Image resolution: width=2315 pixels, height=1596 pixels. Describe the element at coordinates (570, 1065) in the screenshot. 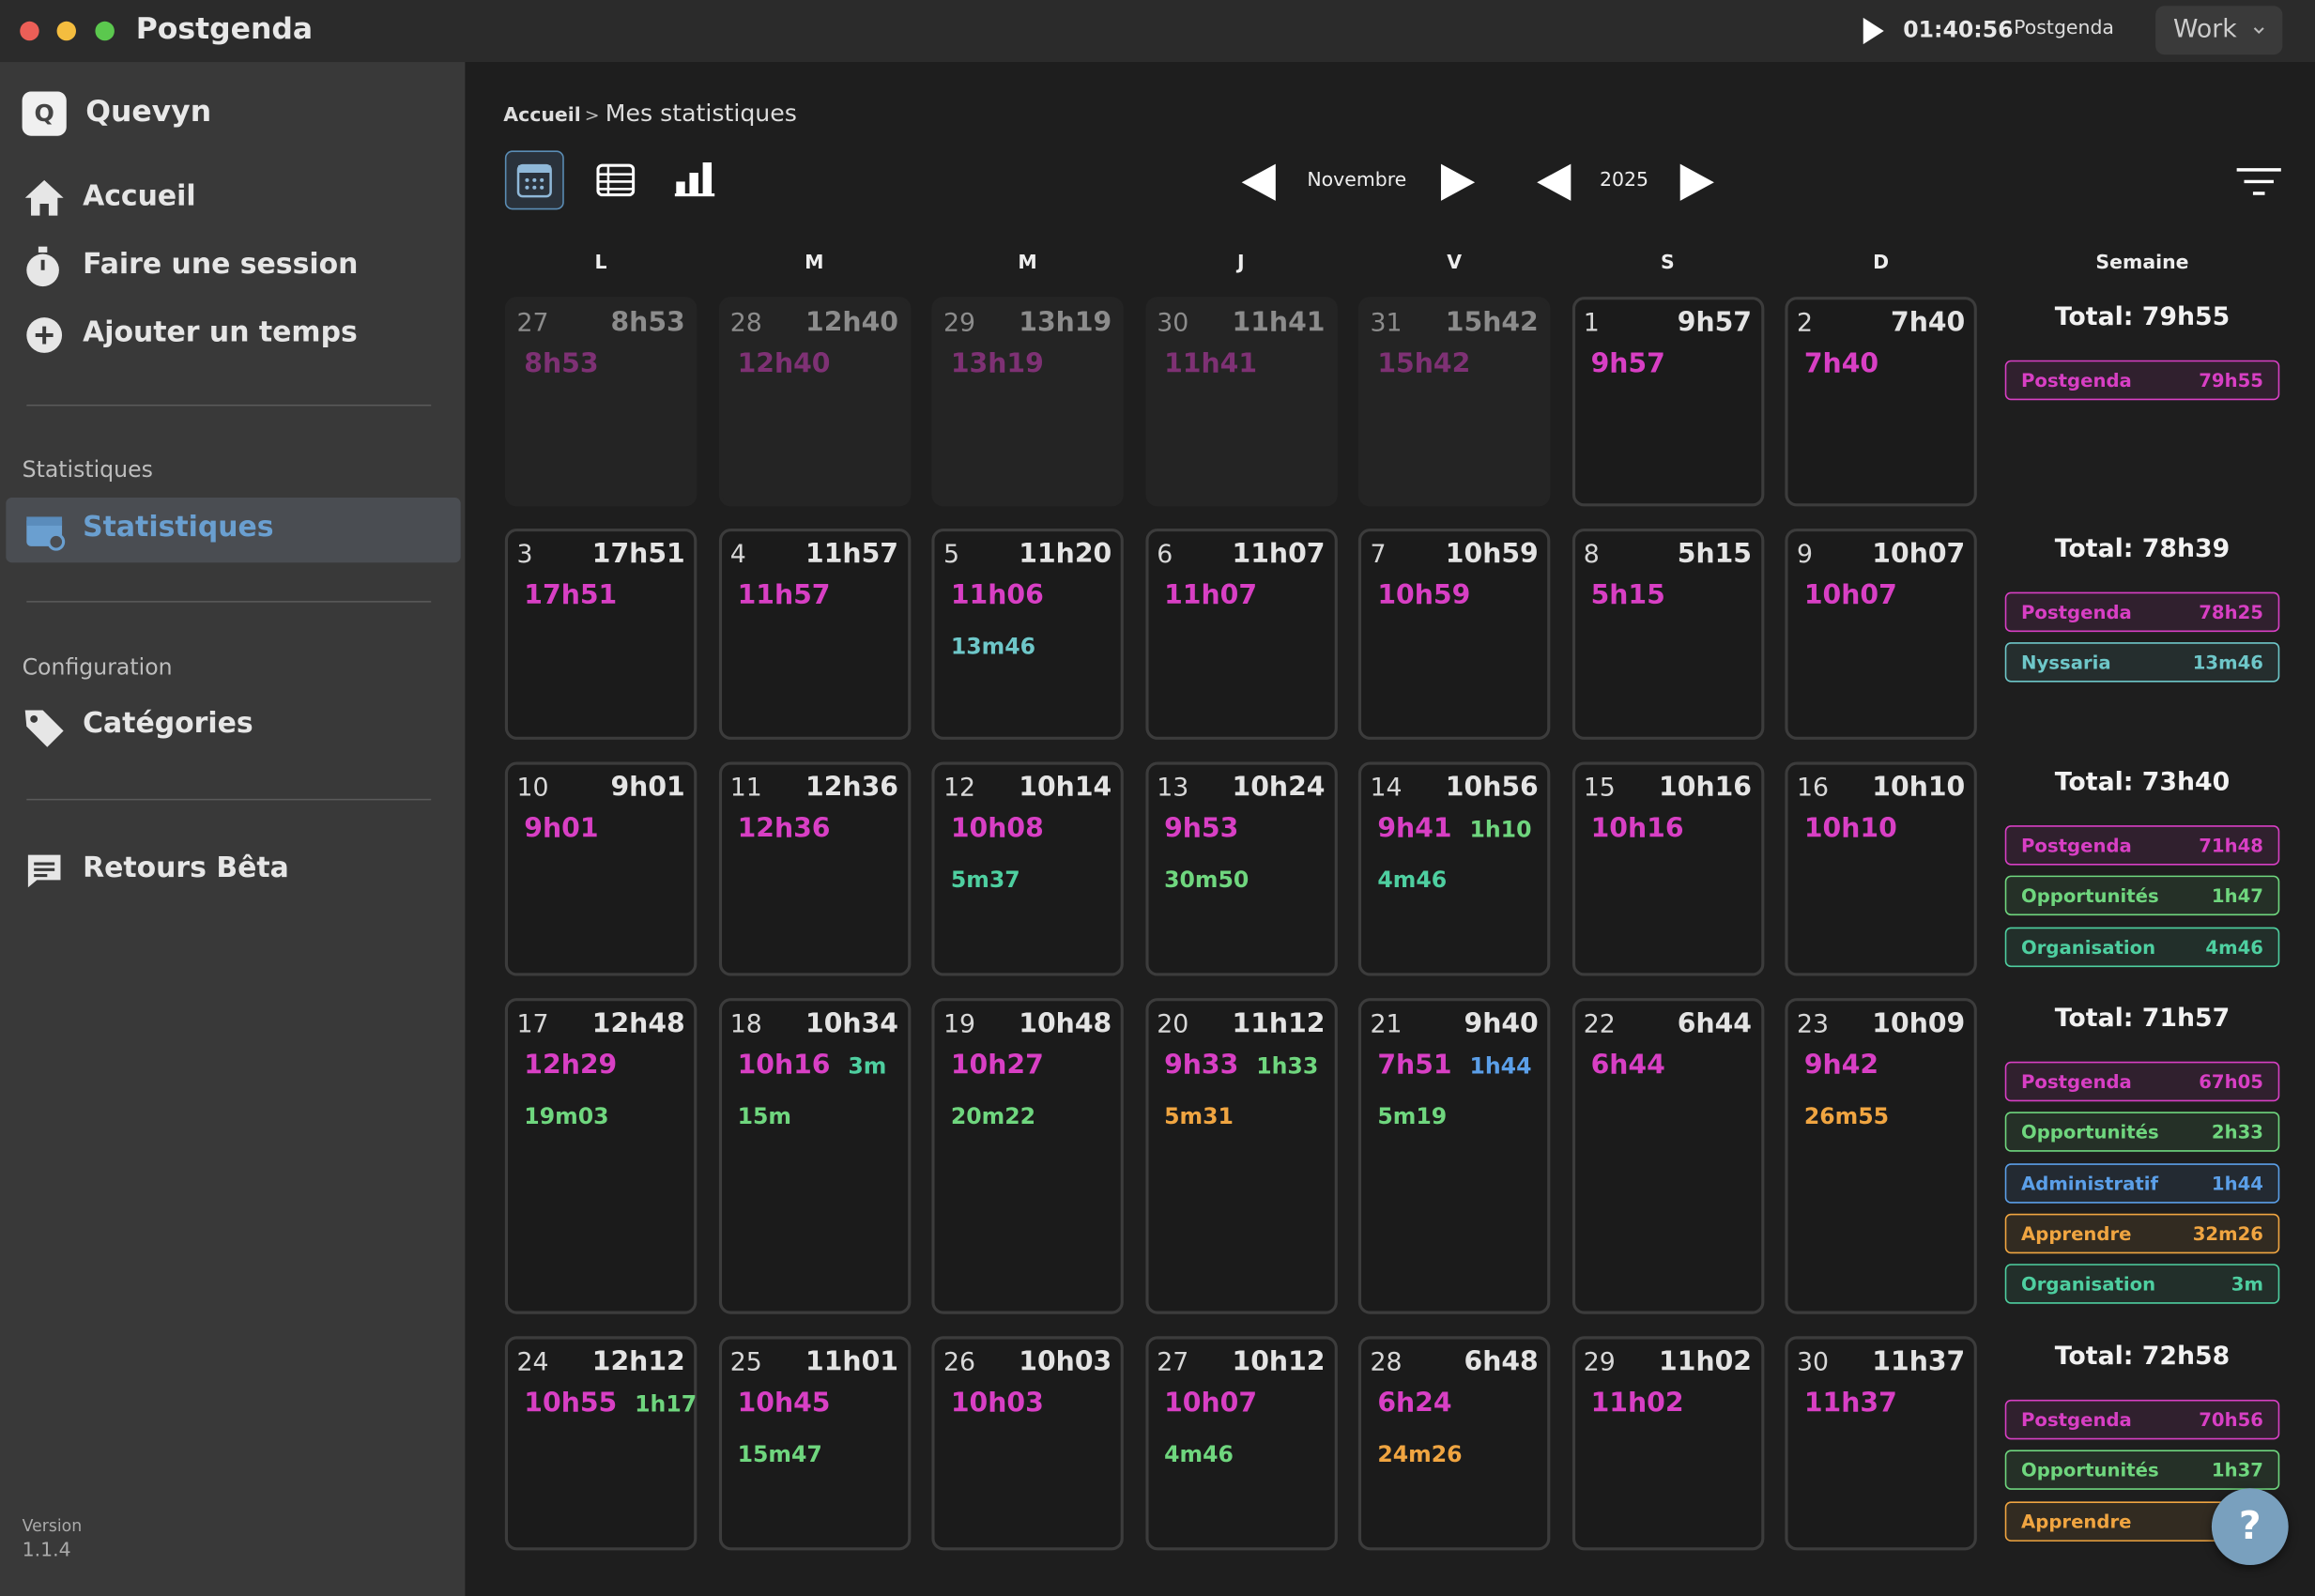

I see `entry-row: 12h29` at that location.